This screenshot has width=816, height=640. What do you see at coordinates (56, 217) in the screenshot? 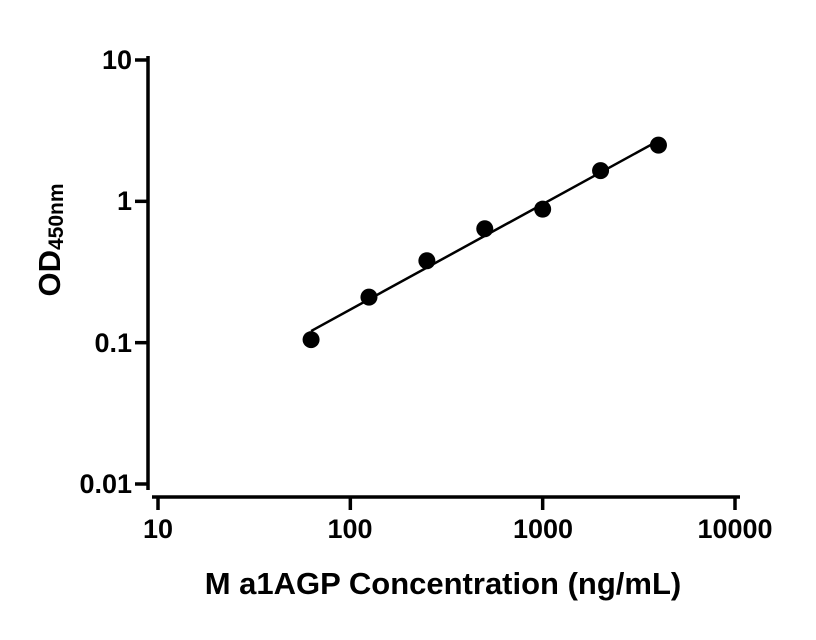
I see `y-axis-title-subscript: 450nm` at bounding box center [56, 217].